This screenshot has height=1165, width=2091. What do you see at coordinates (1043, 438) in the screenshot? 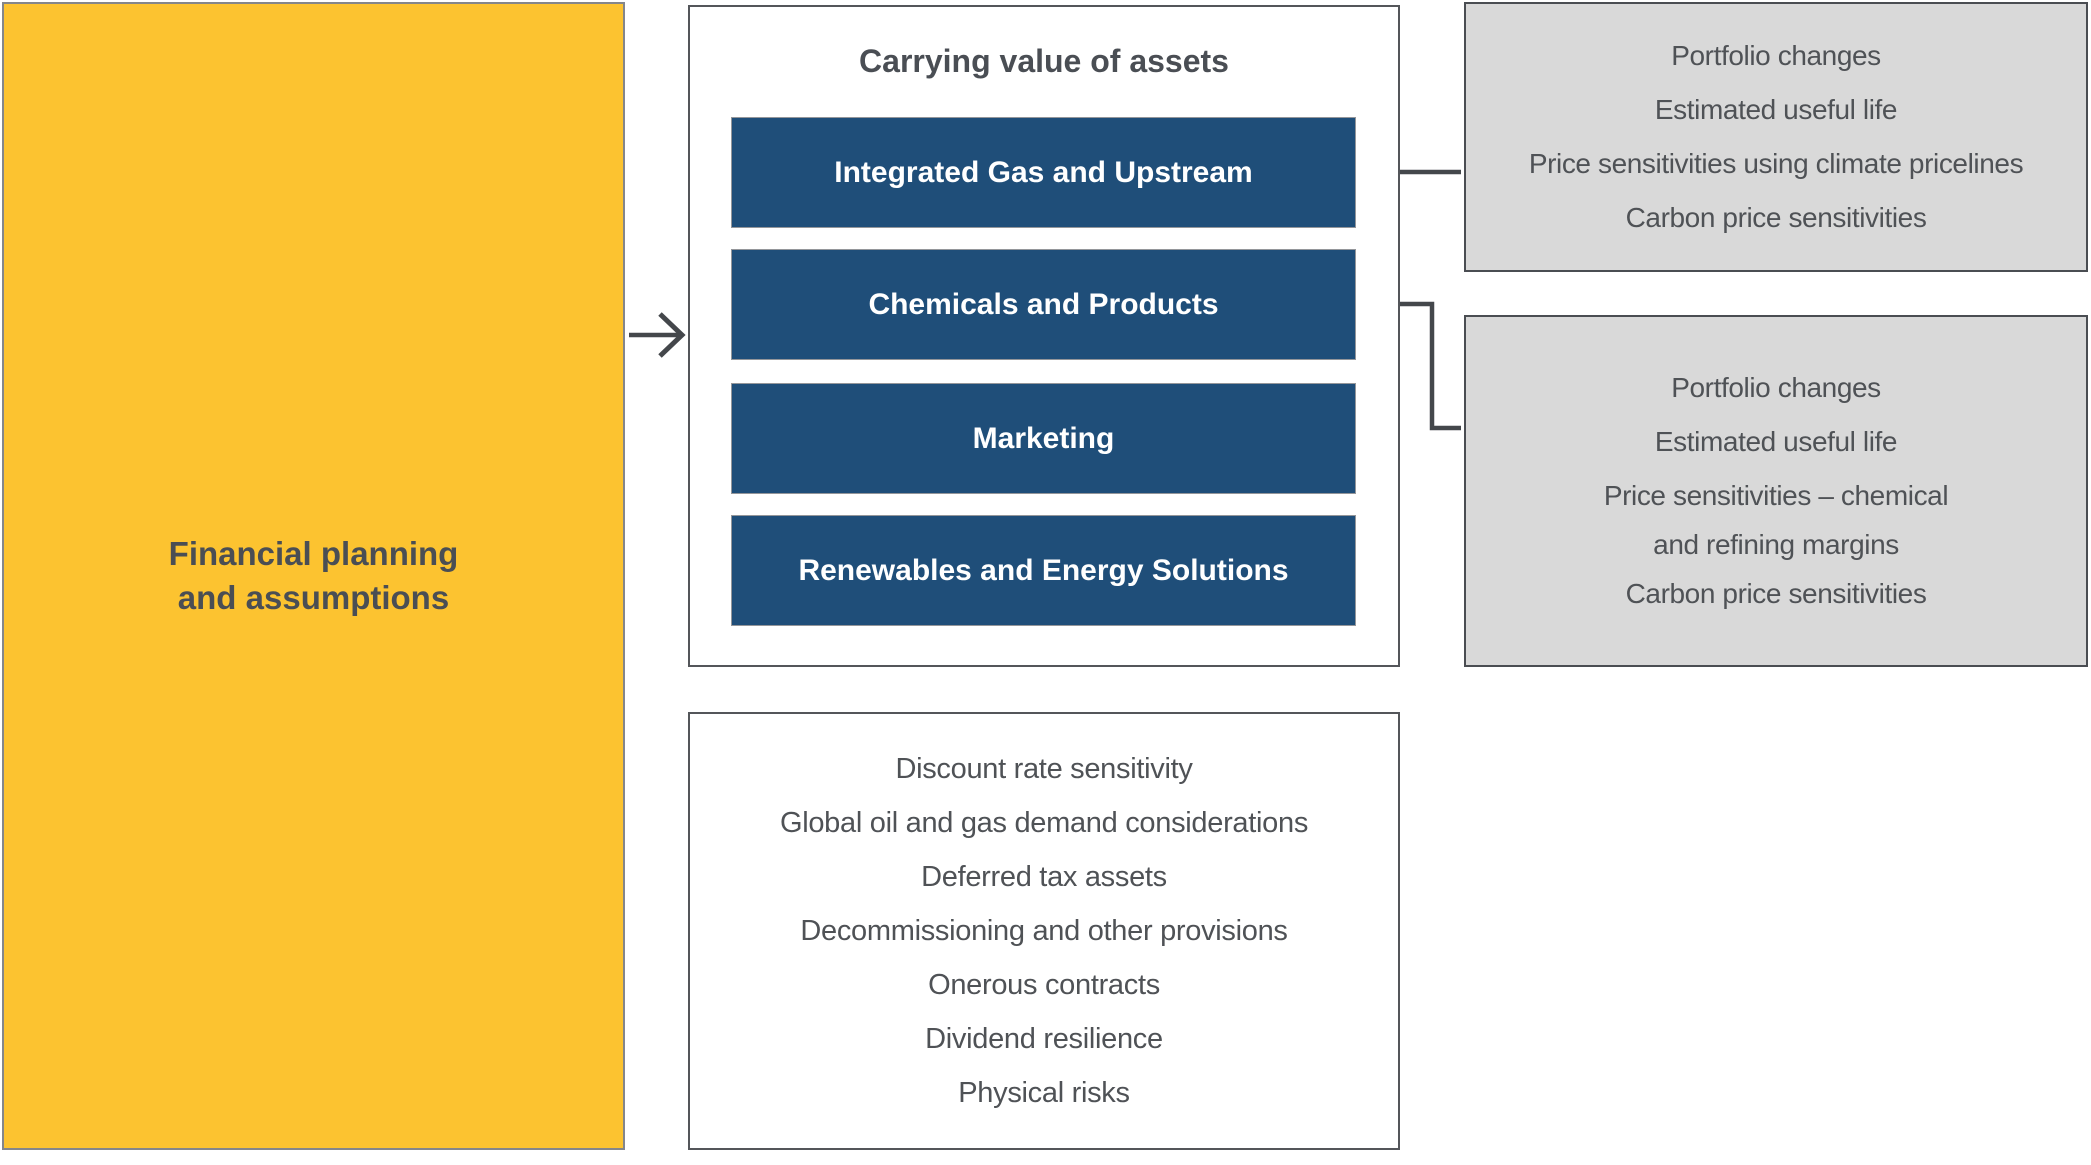
I see `segment-marketing: Marketing` at bounding box center [1043, 438].